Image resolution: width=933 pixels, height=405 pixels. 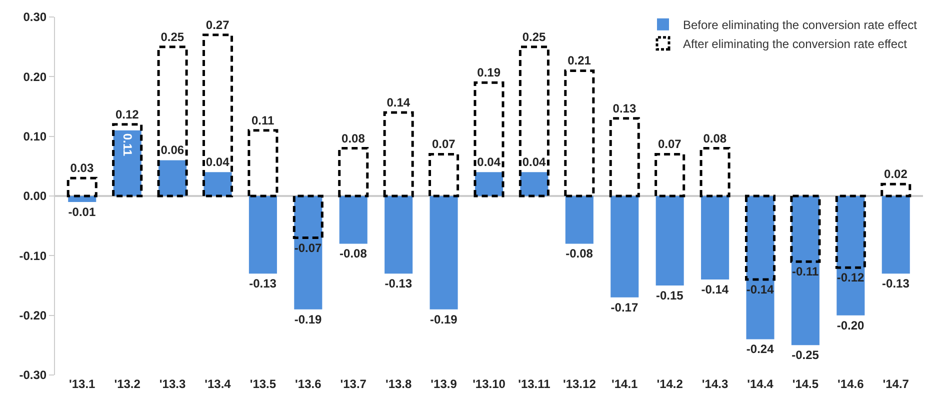 What do you see at coordinates (580, 61) in the screenshot?
I see `data-label: 0.21` at bounding box center [580, 61].